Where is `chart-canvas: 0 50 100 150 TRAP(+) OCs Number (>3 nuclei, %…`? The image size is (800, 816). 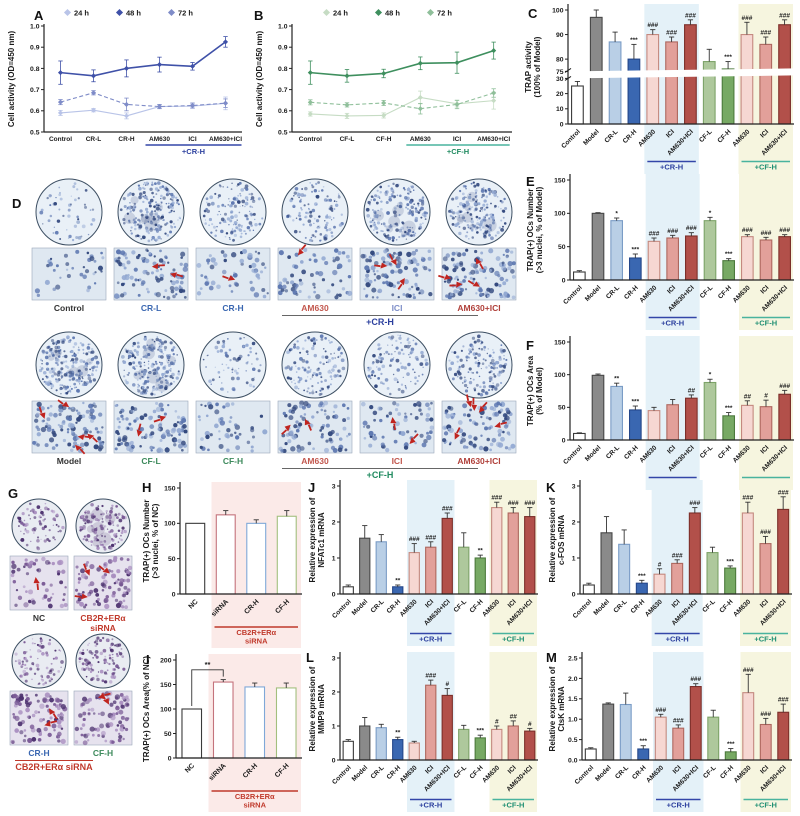
chart-canvas: 0 50 100 150 TRAP(+) OCs Number (>3 nuclei, %… is located at coordinates (222, 565).